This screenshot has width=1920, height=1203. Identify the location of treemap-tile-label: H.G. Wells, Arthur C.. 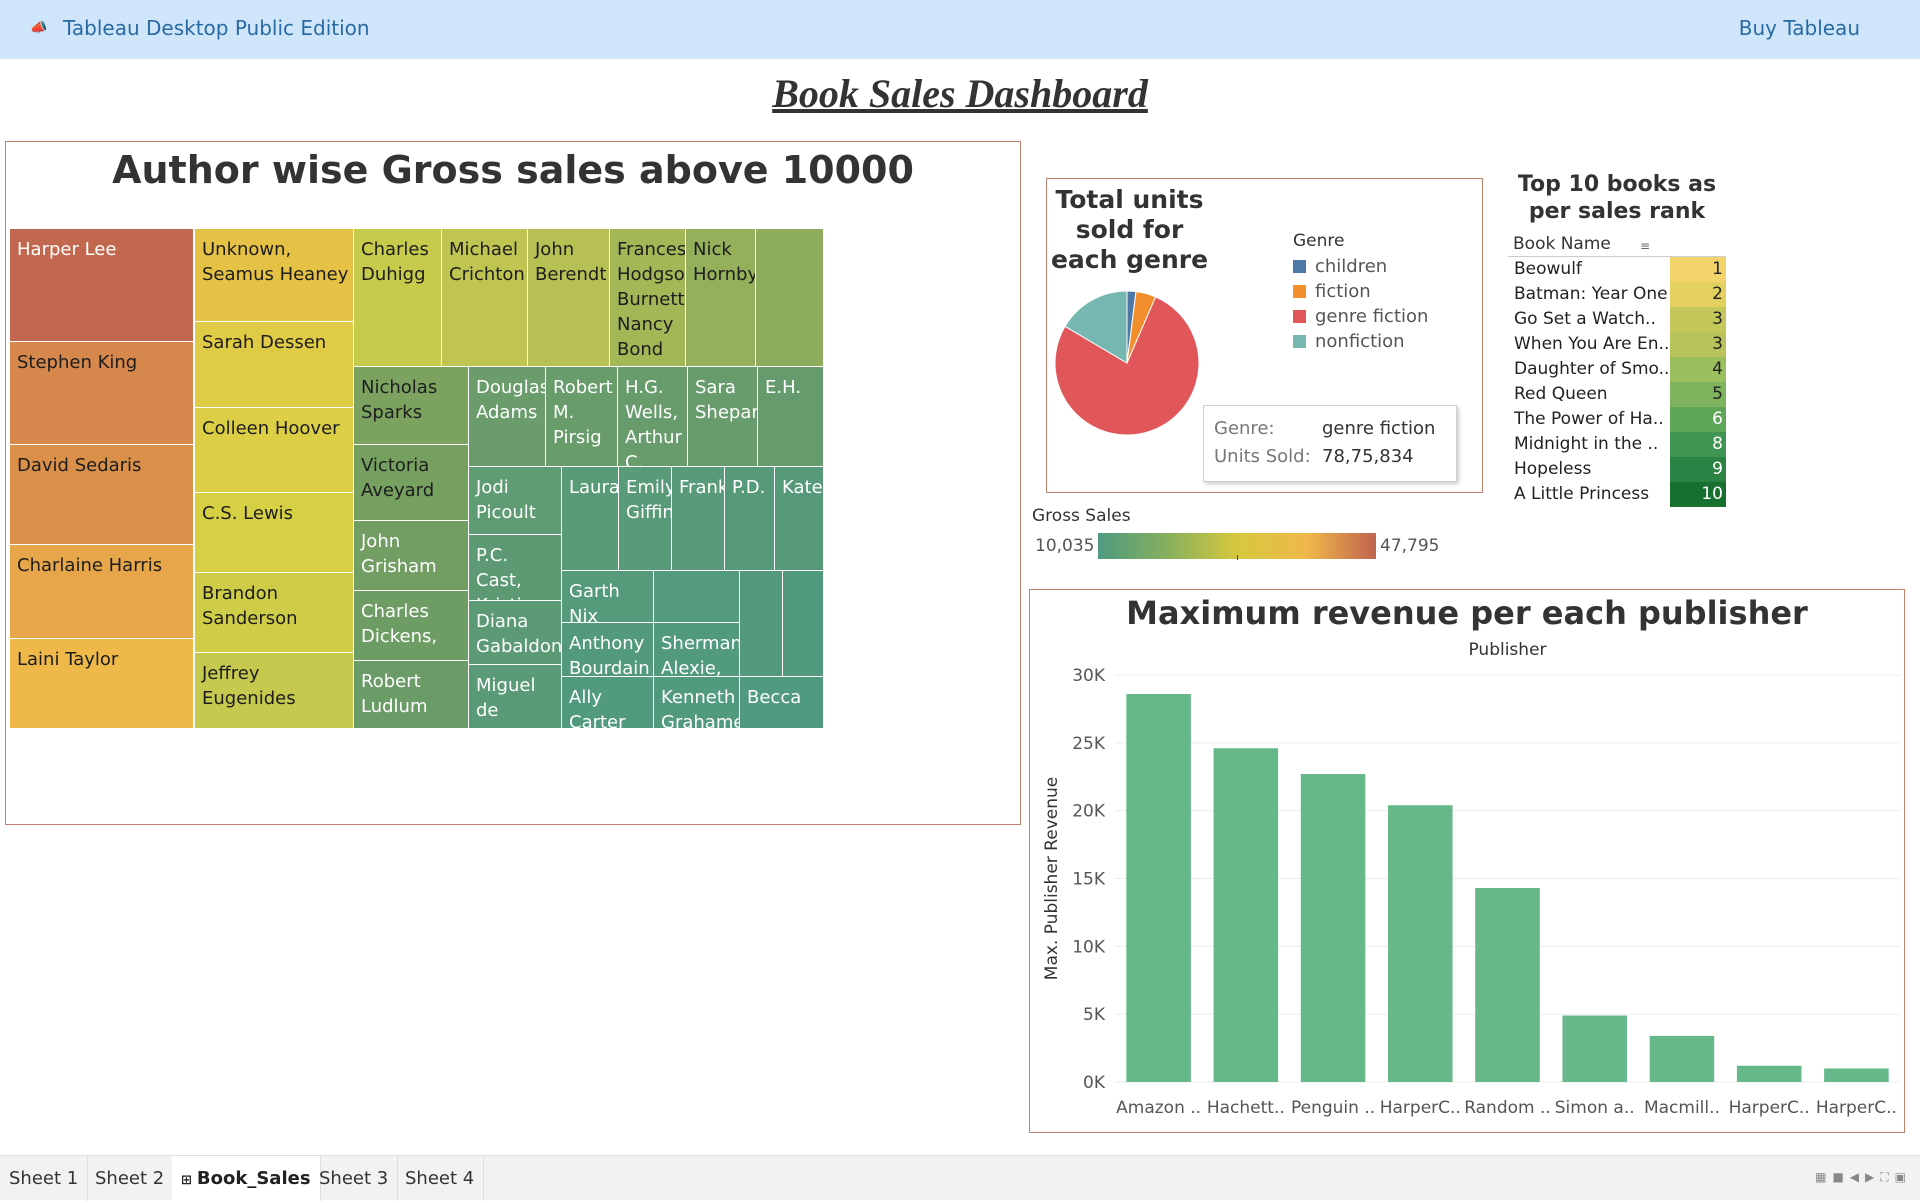
(653, 422).